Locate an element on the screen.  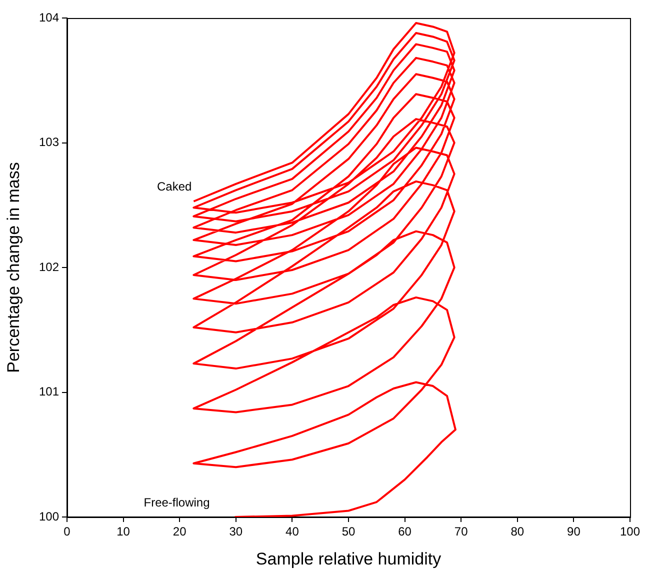
x-tick-label: 70 is located at coordinates (461, 531).